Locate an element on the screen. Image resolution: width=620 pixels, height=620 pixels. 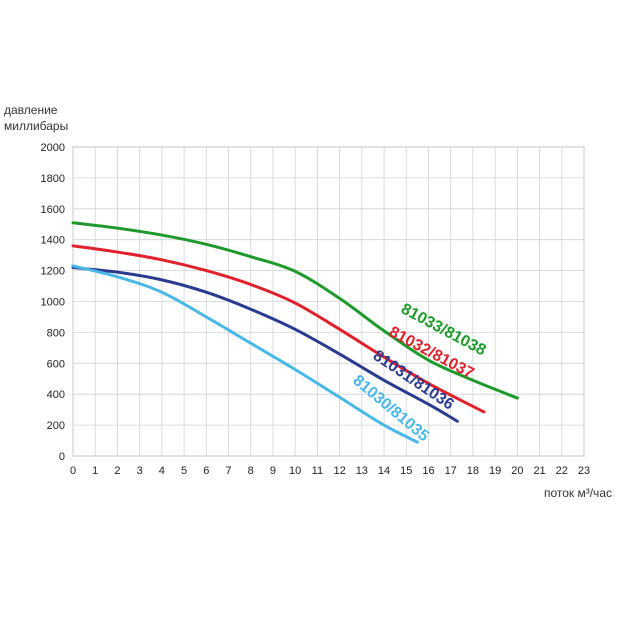
x-tick-label: 15 is located at coordinates (406, 471).